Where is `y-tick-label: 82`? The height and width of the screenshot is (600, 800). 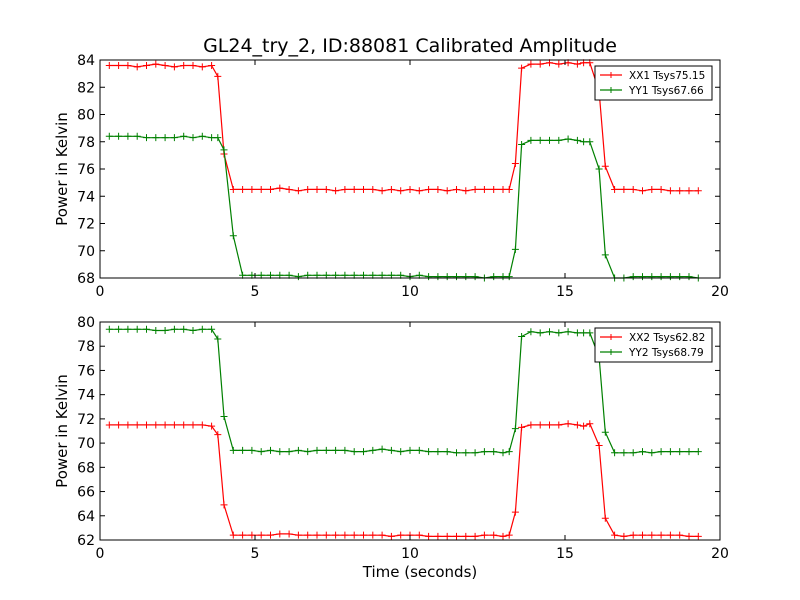
y-tick-label: 82 is located at coordinates (86, 88).